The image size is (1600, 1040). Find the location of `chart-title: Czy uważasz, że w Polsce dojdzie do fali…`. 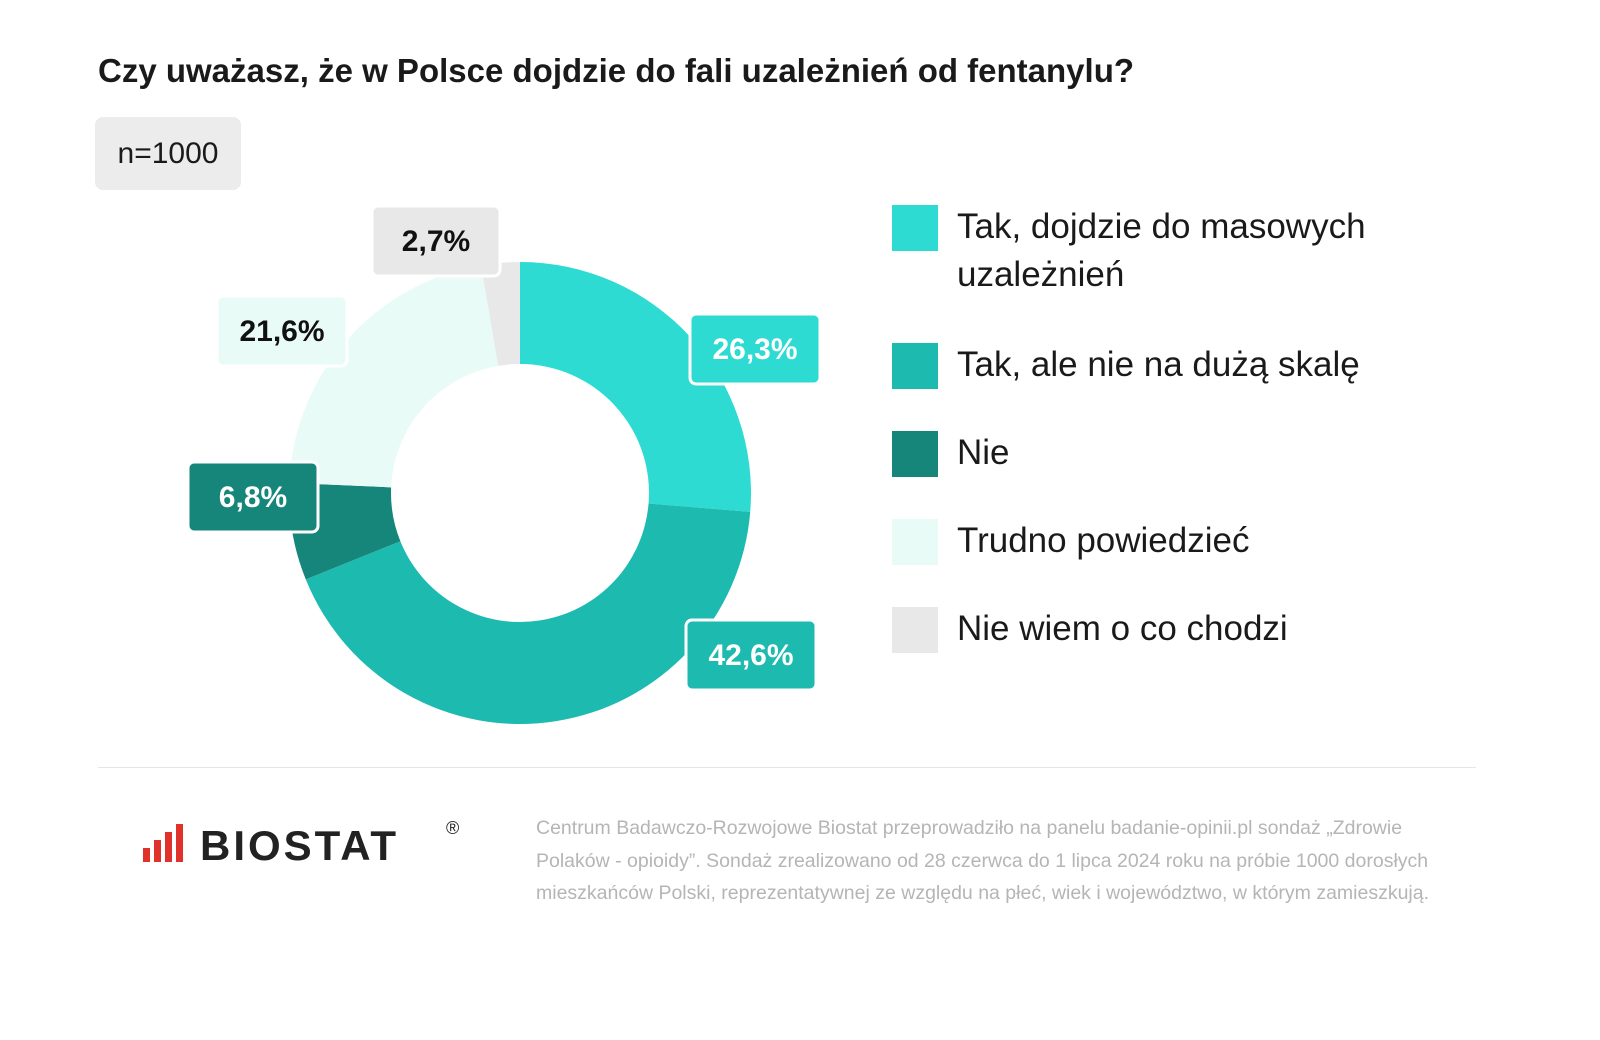

chart-title: Czy uważasz, że w Polsce dojdzie do fali… is located at coordinates (616, 70).